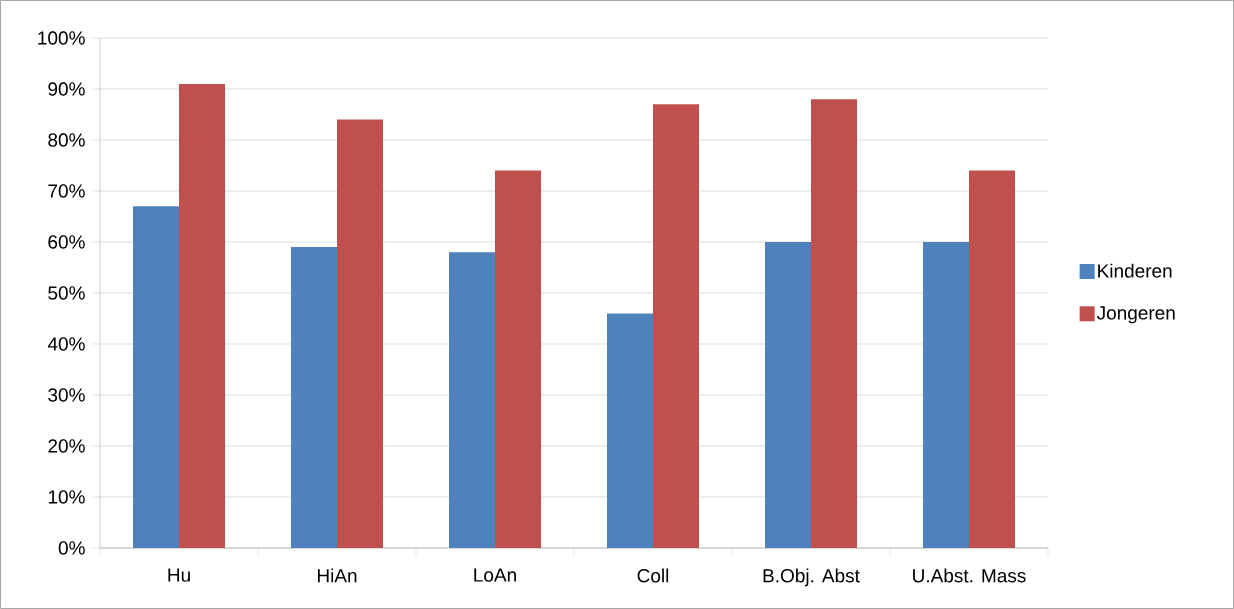 The height and width of the screenshot is (609, 1234). I want to click on legend-label: Kinderen, so click(1135, 270).